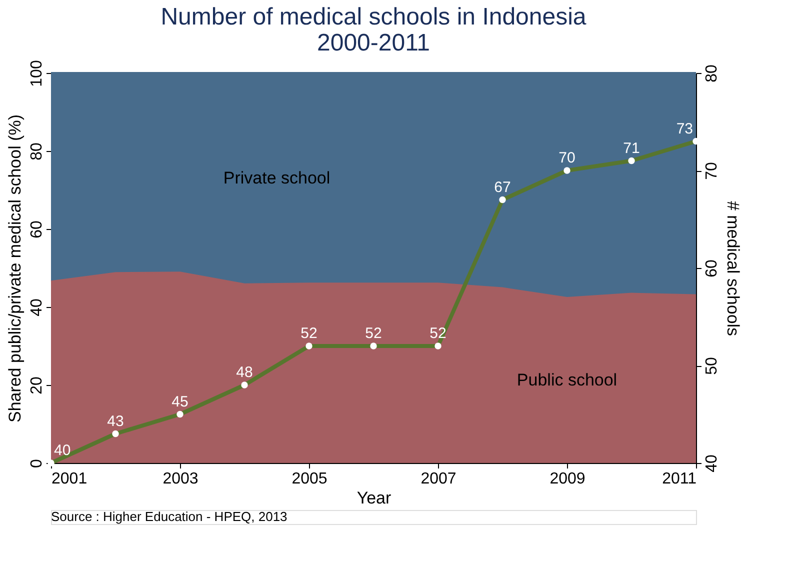 The width and height of the screenshot is (800, 575). I want to click on x-tick-label: 2007, so click(438, 479).